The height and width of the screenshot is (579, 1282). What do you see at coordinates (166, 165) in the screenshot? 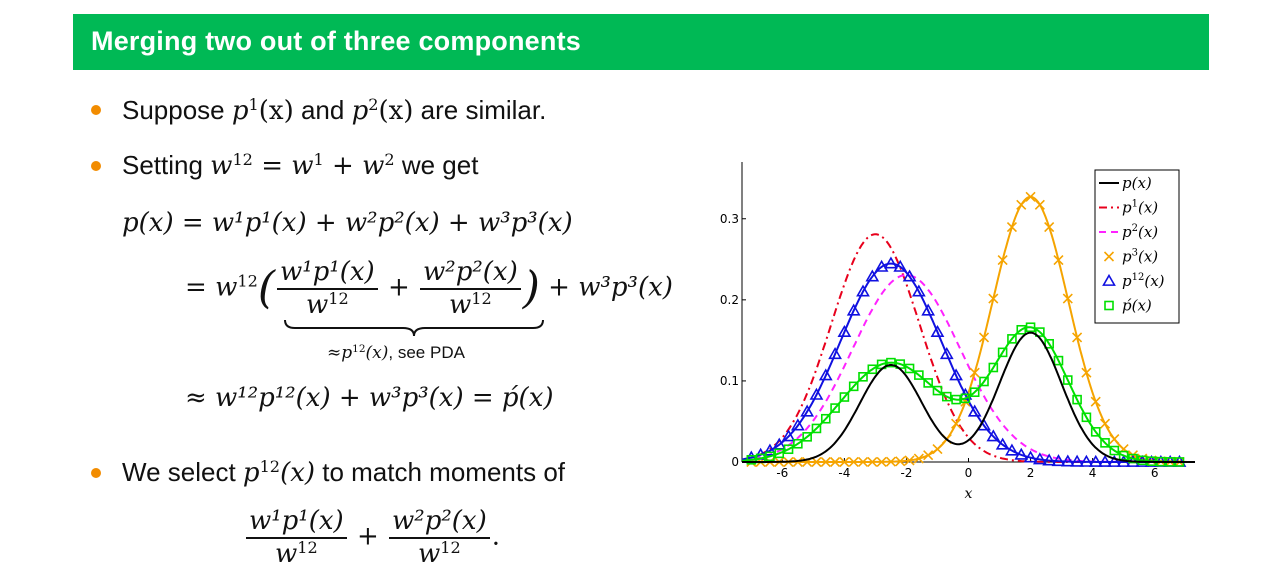
I see `bullet-2-pre: Setting` at bounding box center [166, 165].